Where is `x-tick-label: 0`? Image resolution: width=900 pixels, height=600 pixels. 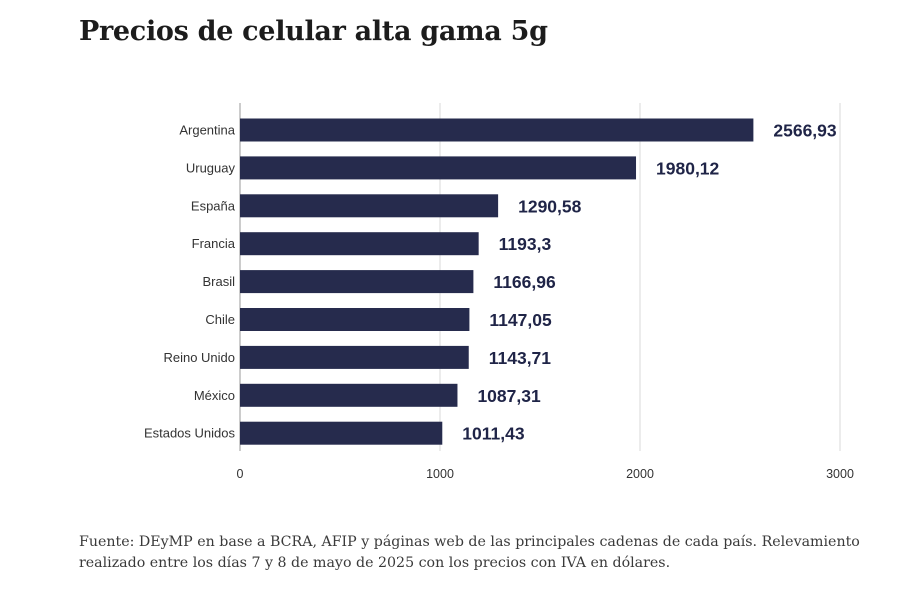 x-tick-label: 0 is located at coordinates (240, 474).